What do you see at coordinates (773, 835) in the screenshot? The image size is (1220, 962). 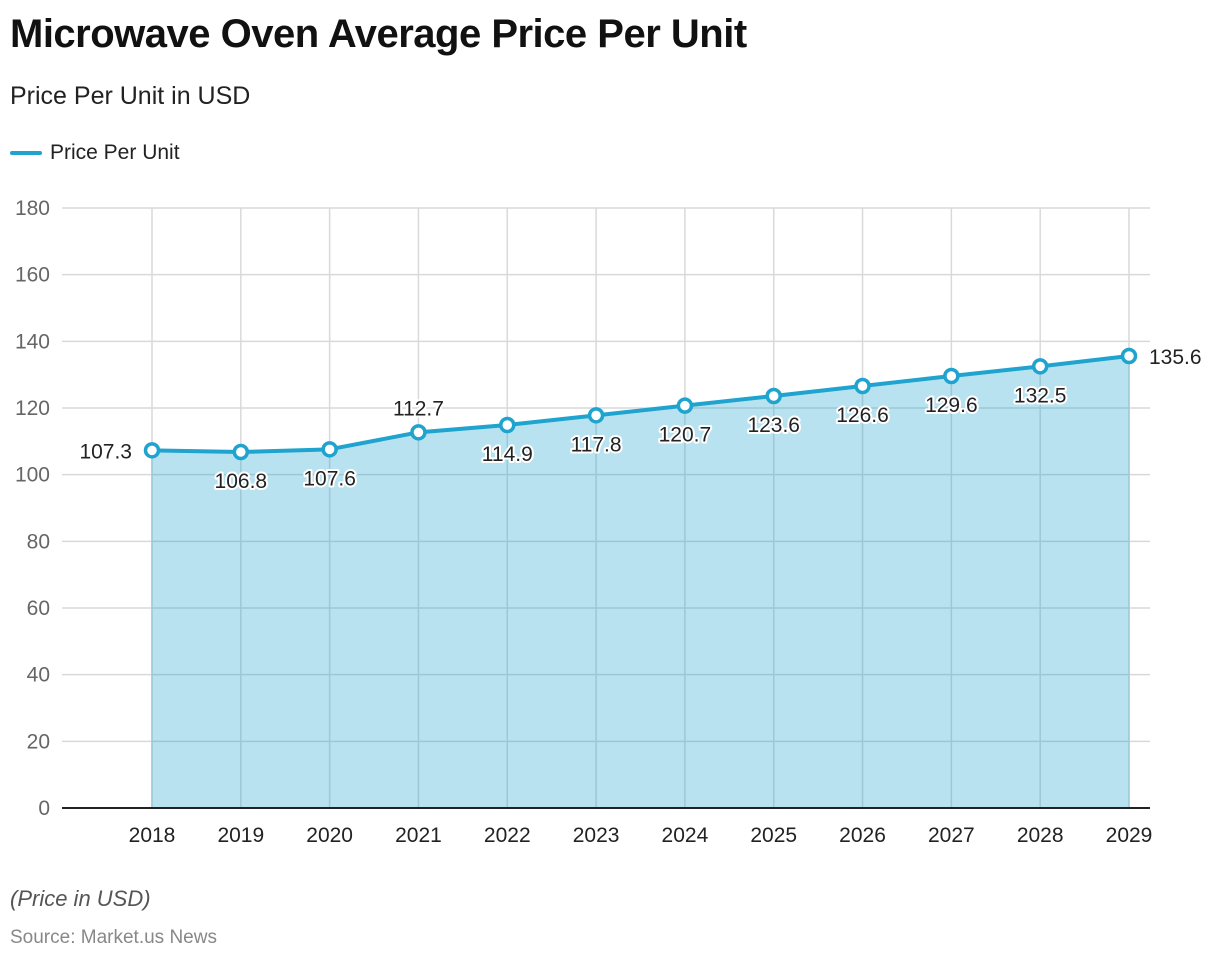 I see `x-tick-label: 2025` at bounding box center [773, 835].